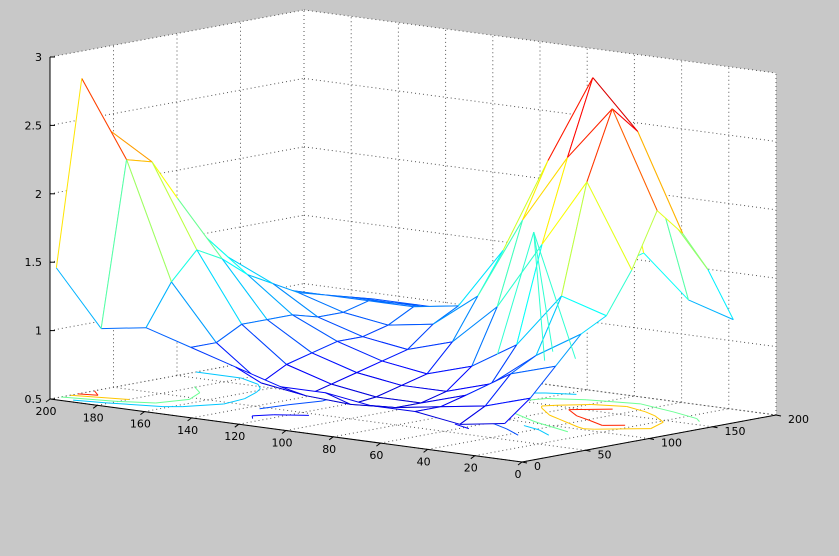  What do you see at coordinates (38, 194) in the screenshot?
I see `z-tick-label: 2` at bounding box center [38, 194].